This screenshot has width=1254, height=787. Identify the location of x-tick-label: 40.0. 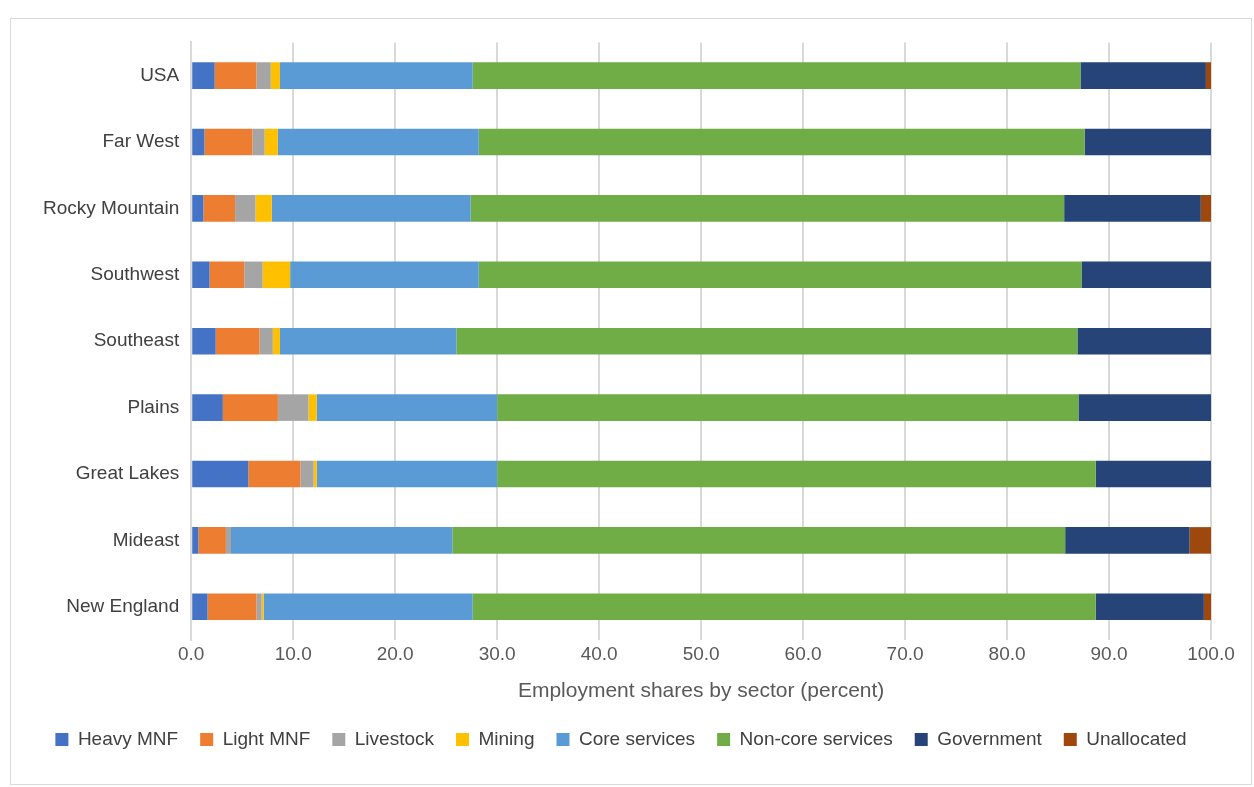
(599, 653).